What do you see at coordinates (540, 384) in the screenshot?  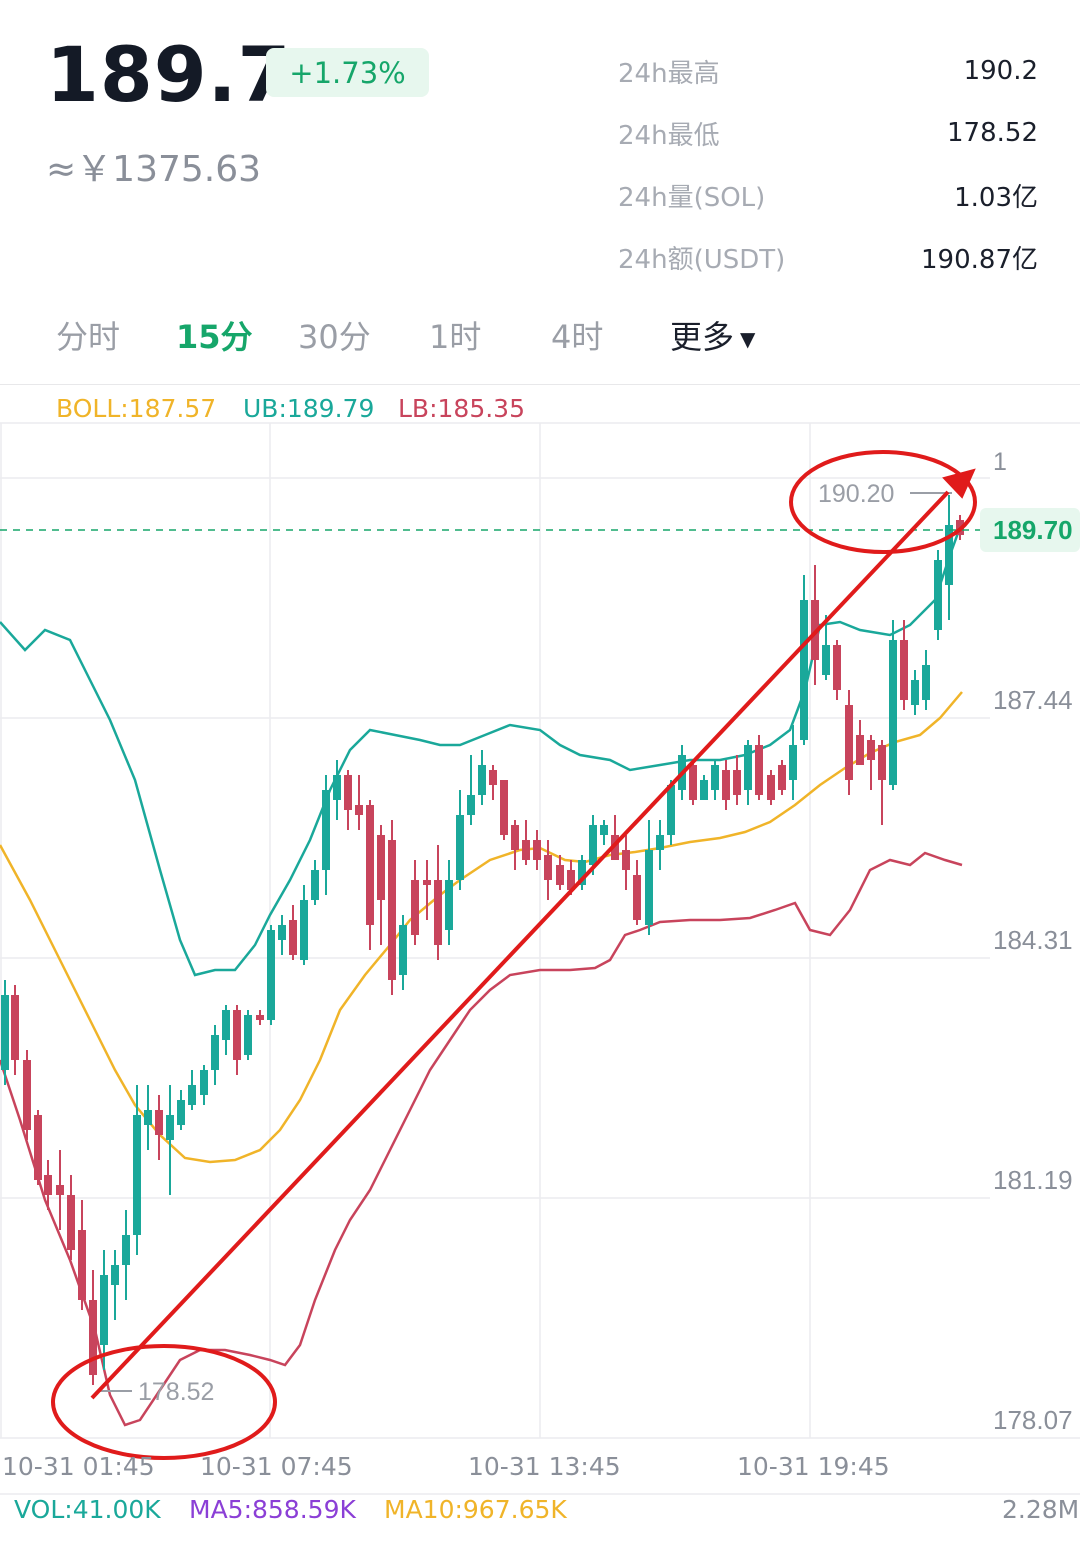 I see `tabs-divider` at bounding box center [540, 384].